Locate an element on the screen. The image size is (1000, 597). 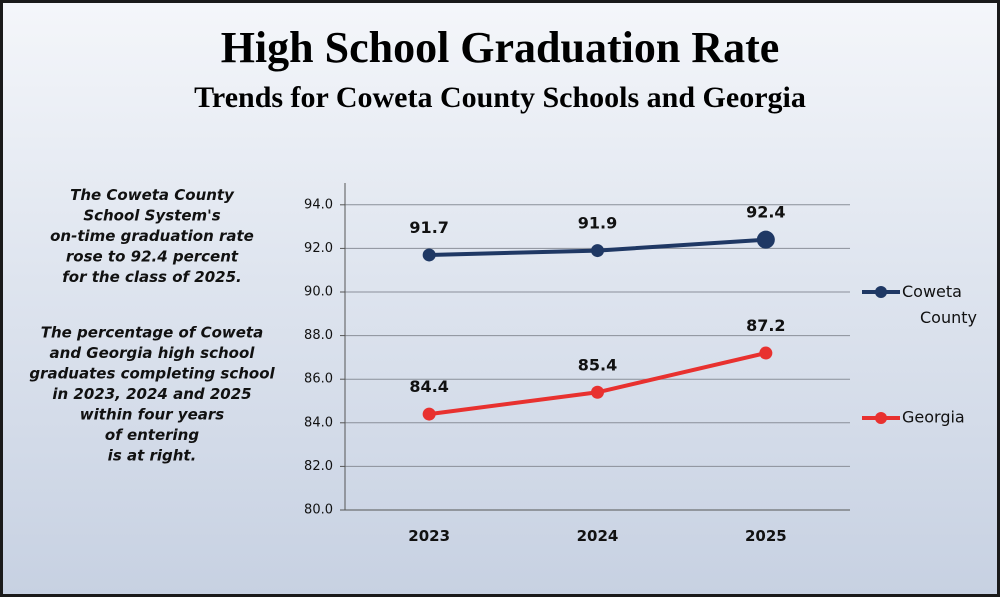
data-label: 91.7 is located at coordinates (428, 227).